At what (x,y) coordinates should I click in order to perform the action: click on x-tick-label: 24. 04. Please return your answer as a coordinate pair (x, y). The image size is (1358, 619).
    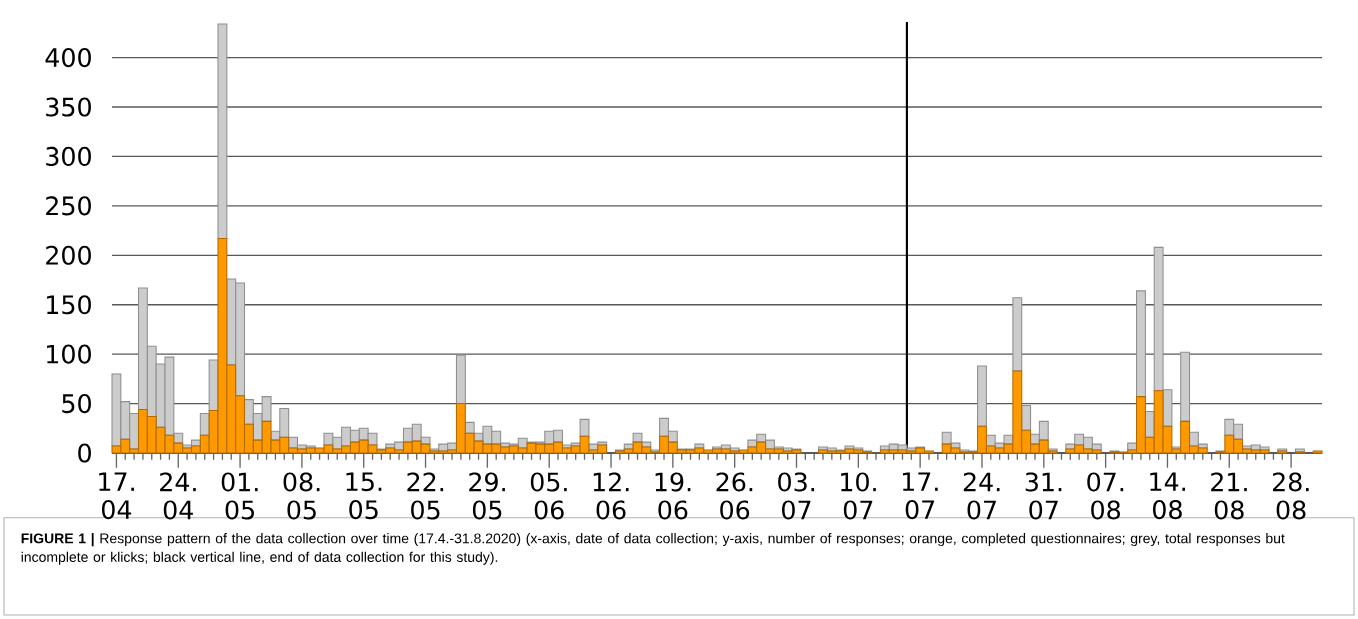
    Looking at the image, I should click on (178, 496).